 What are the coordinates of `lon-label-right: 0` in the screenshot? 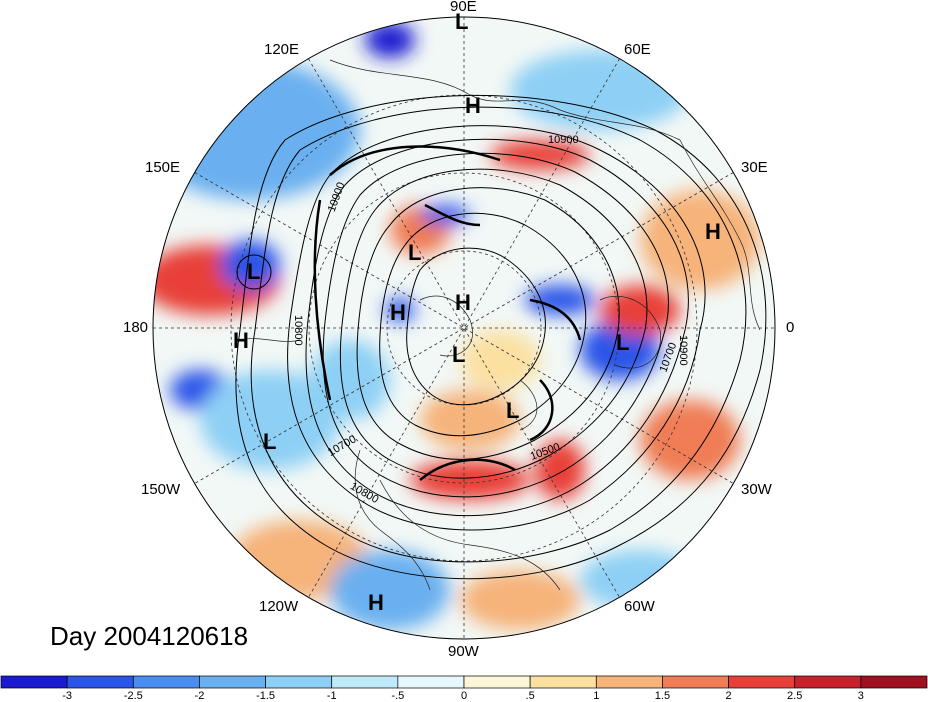 It's located at (790, 327).